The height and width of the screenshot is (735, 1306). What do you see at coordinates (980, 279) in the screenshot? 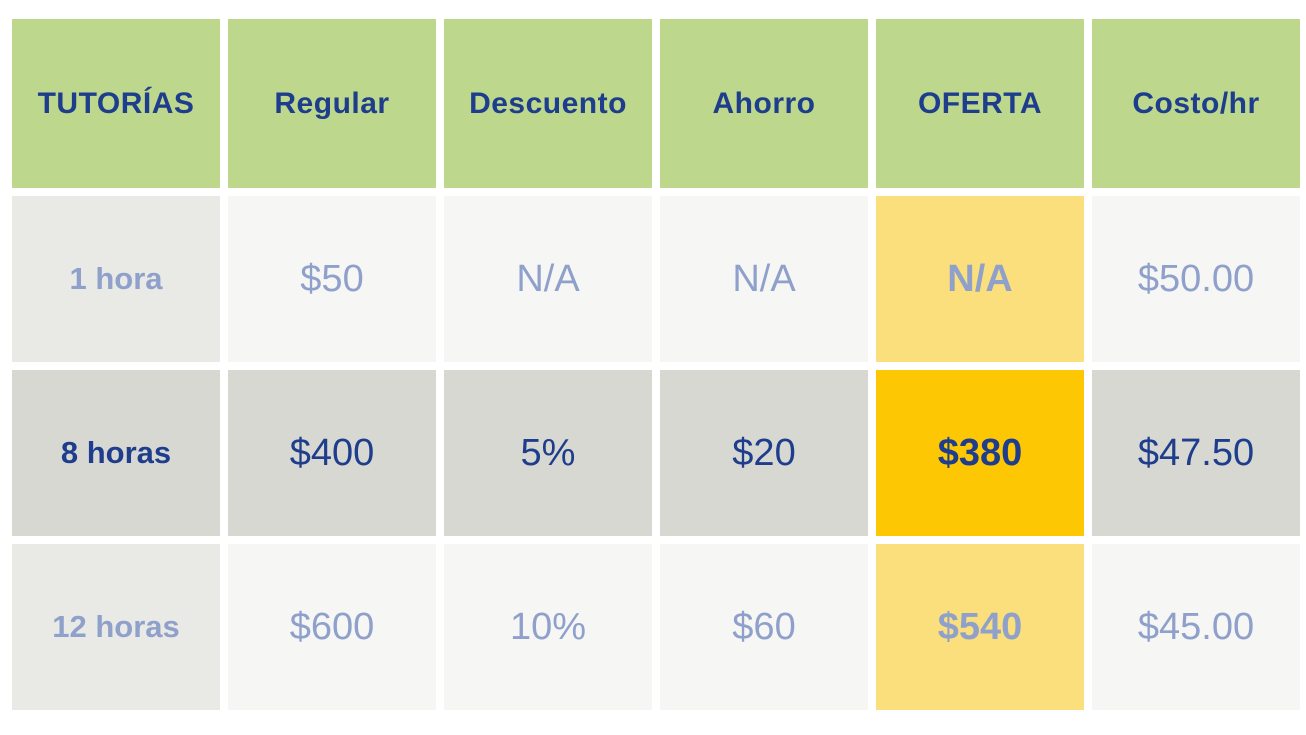
I see `cell-1hora-oferta: N/A` at bounding box center [980, 279].